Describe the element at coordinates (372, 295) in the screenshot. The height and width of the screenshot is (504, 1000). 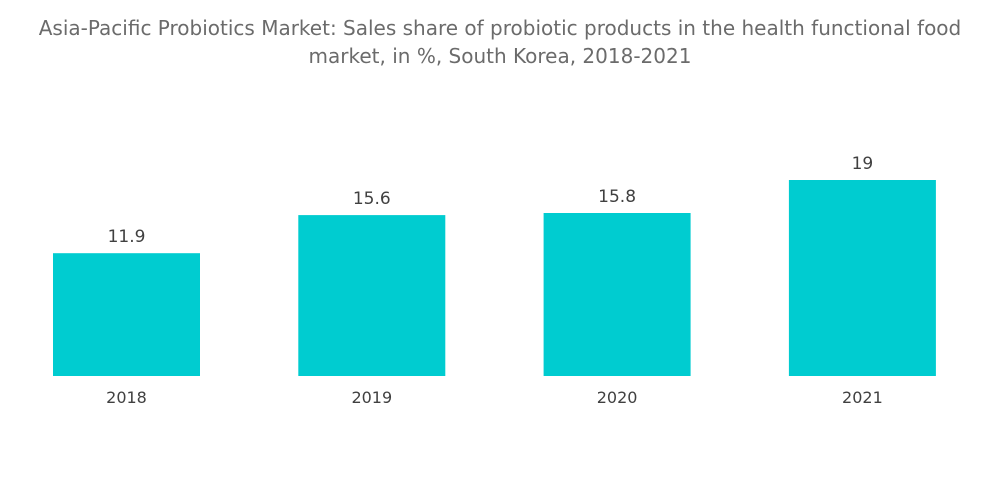
I see `bar-2019` at that location.